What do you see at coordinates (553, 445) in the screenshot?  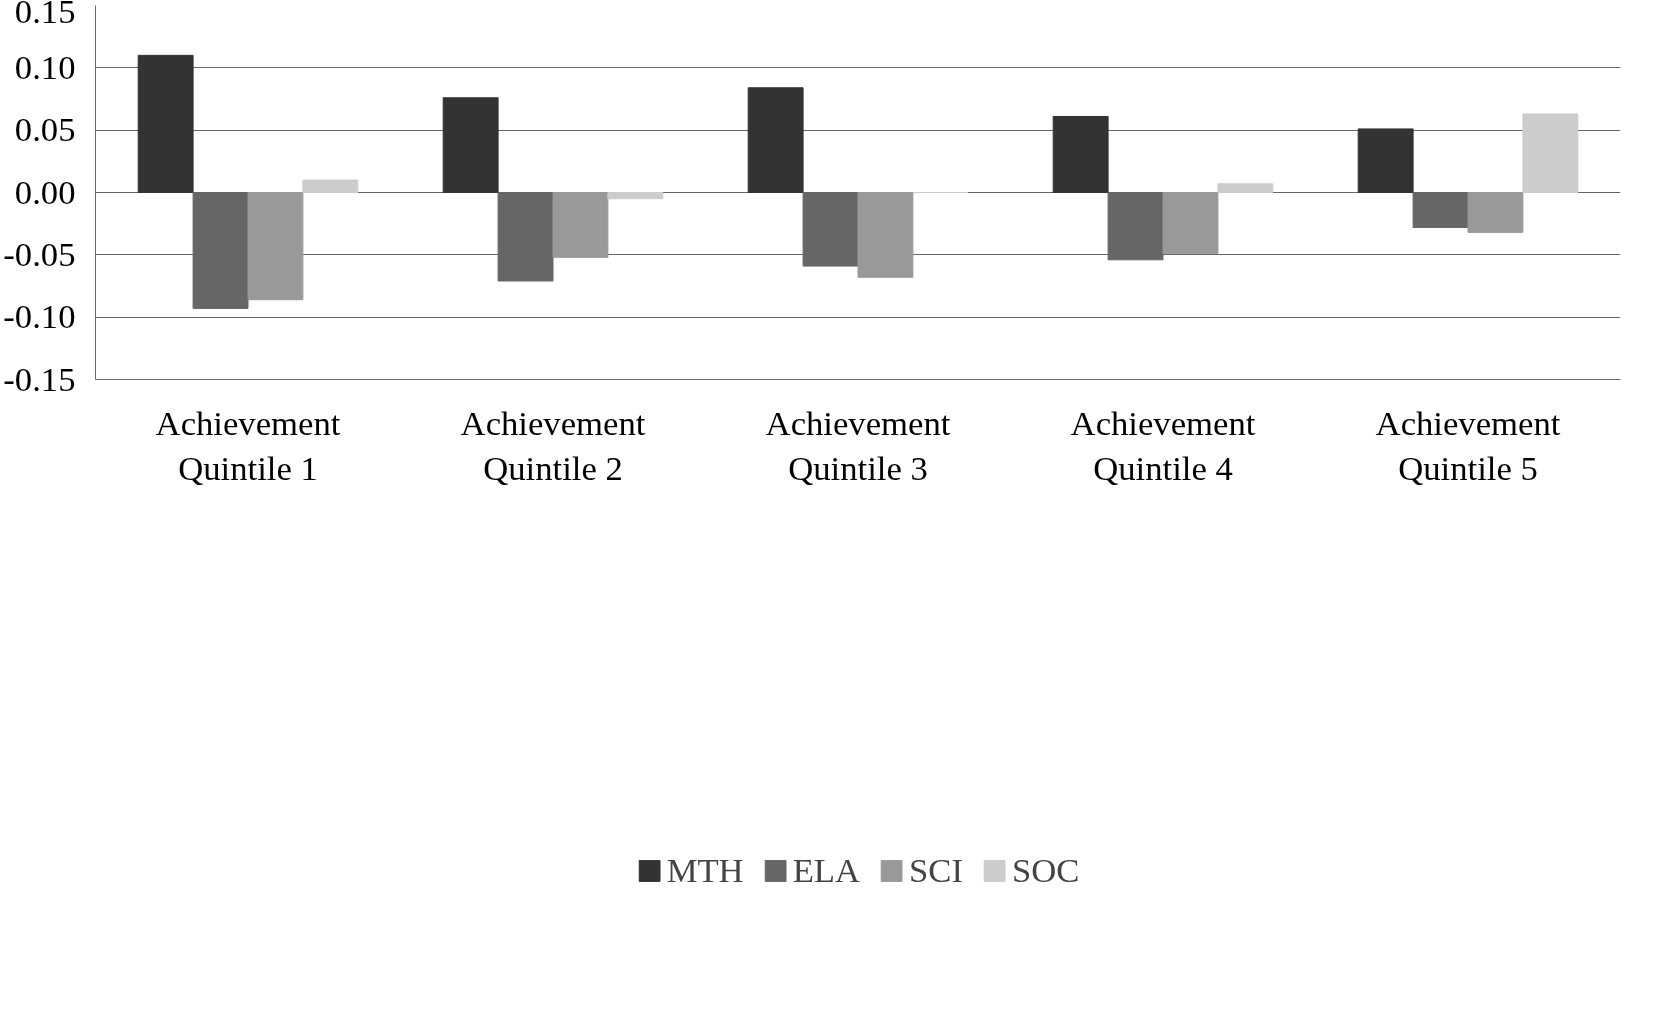 I see `x-tick-label: Achievement Quintile 2` at bounding box center [553, 445].